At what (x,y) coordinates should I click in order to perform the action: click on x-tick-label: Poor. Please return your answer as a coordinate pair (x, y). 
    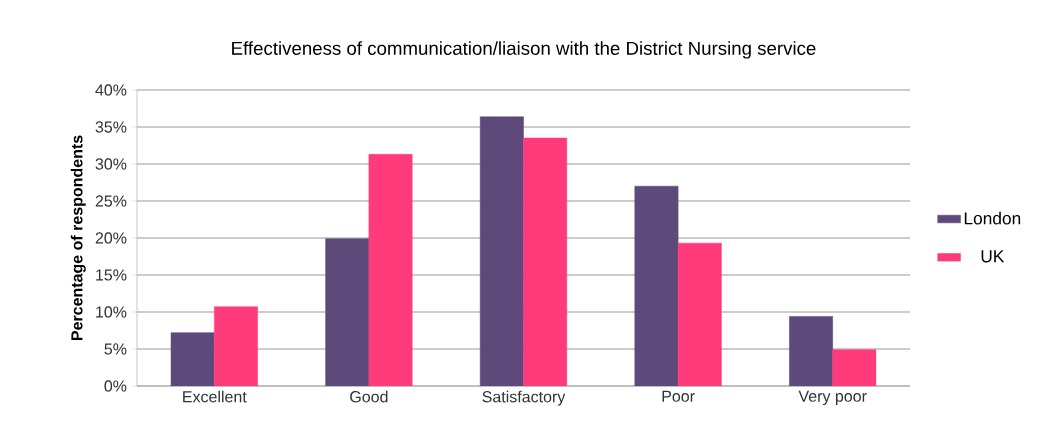
    Looking at the image, I should click on (678, 396).